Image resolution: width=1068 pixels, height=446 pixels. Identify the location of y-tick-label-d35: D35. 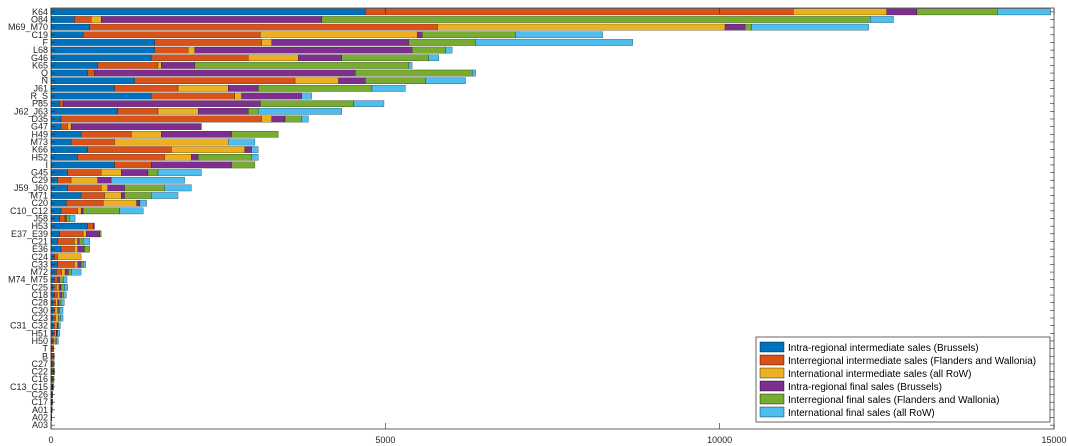
(39, 119).